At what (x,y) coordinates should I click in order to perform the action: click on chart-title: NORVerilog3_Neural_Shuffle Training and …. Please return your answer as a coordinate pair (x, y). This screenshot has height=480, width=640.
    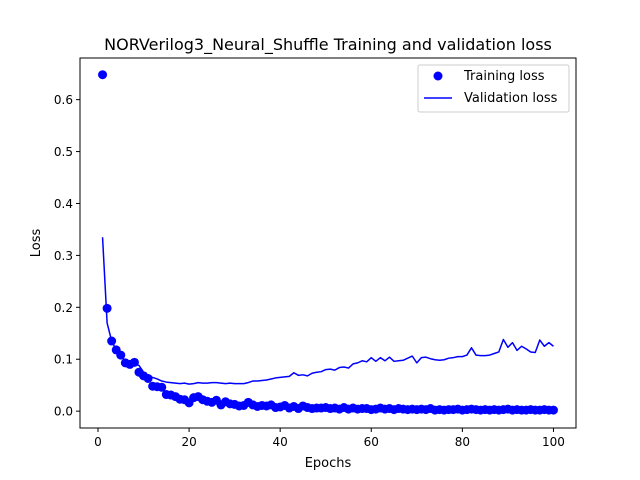
    Looking at the image, I should click on (328, 45).